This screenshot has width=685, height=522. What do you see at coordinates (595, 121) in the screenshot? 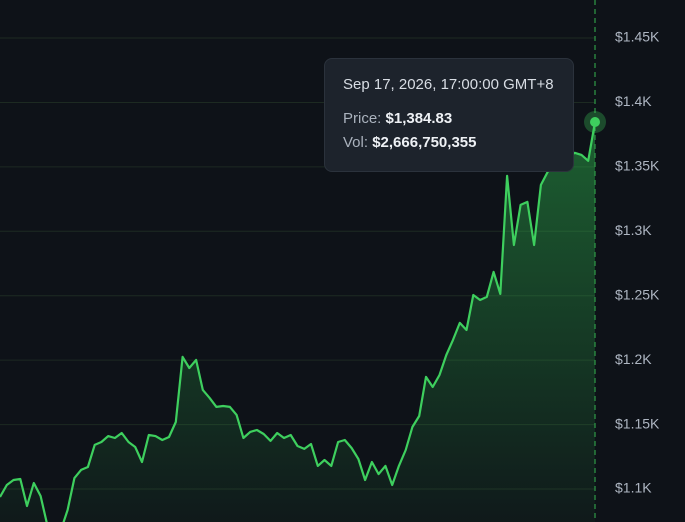
I see `marker` at bounding box center [595, 121].